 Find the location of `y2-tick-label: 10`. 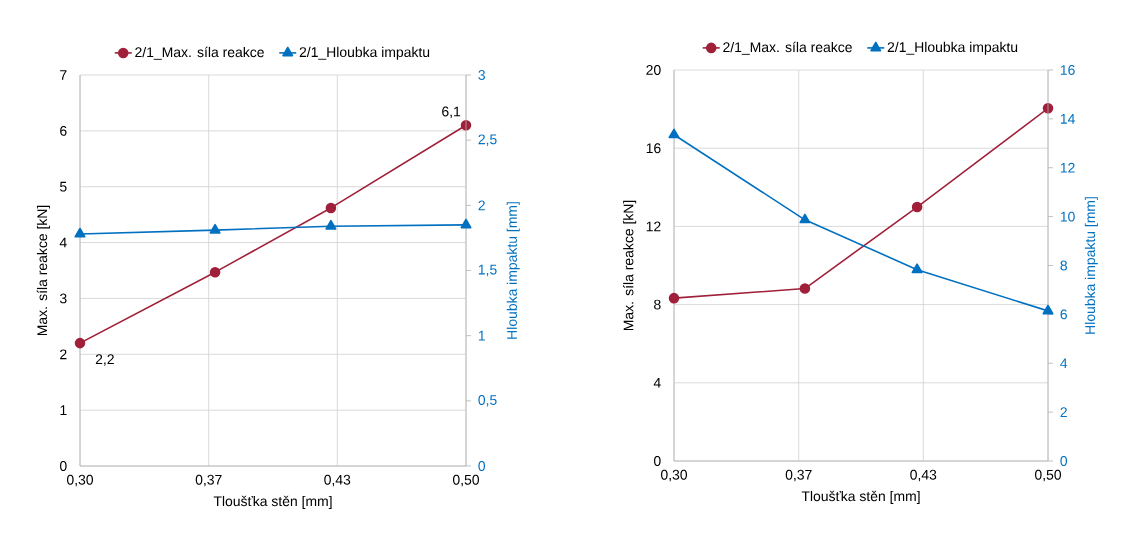

y2-tick-label: 10 is located at coordinates (1067, 216).